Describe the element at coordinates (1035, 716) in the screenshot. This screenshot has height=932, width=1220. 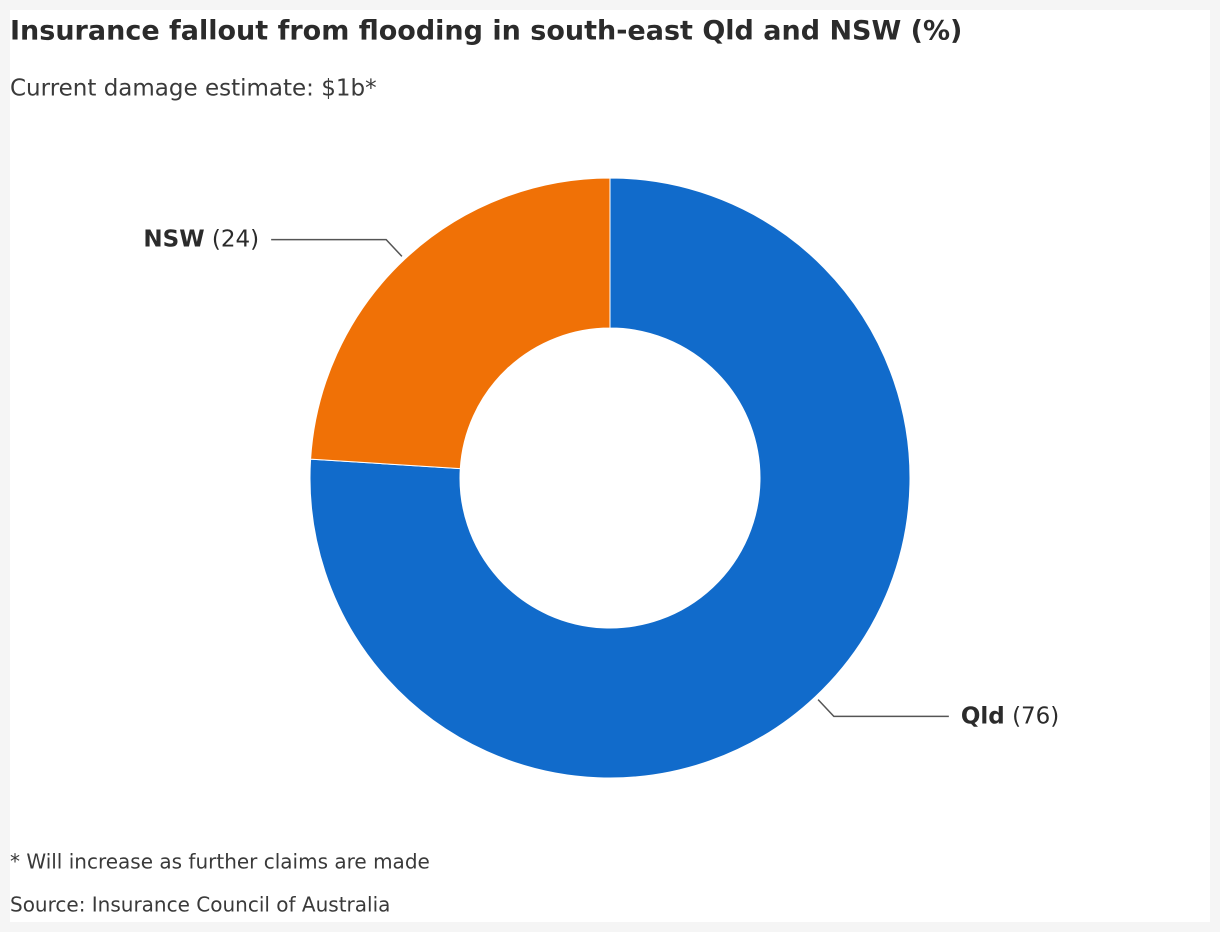
I see `label-value: (76)` at that location.